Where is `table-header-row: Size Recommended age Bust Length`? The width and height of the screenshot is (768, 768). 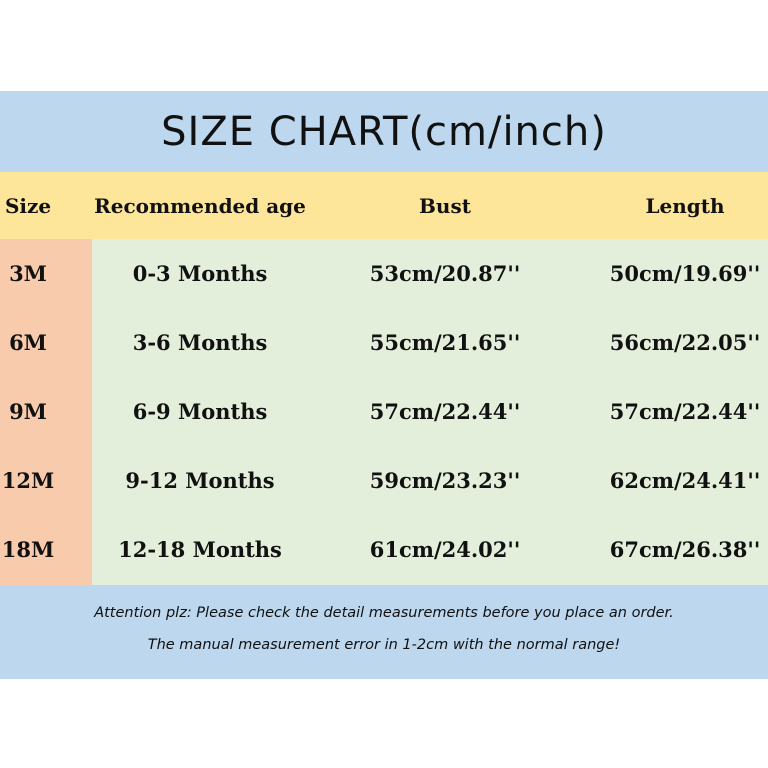 table-header-row: Size Recommended age Bust Length is located at coordinates (384, 205).